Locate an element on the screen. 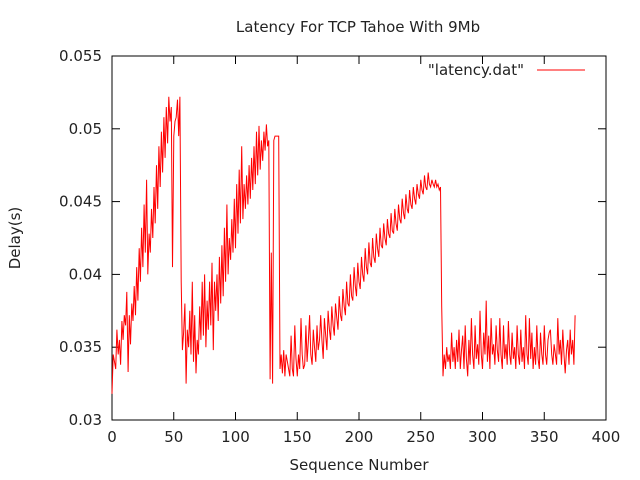 This screenshot has width=640, height=480. y-tick-label: 0.04 is located at coordinates (85, 274).